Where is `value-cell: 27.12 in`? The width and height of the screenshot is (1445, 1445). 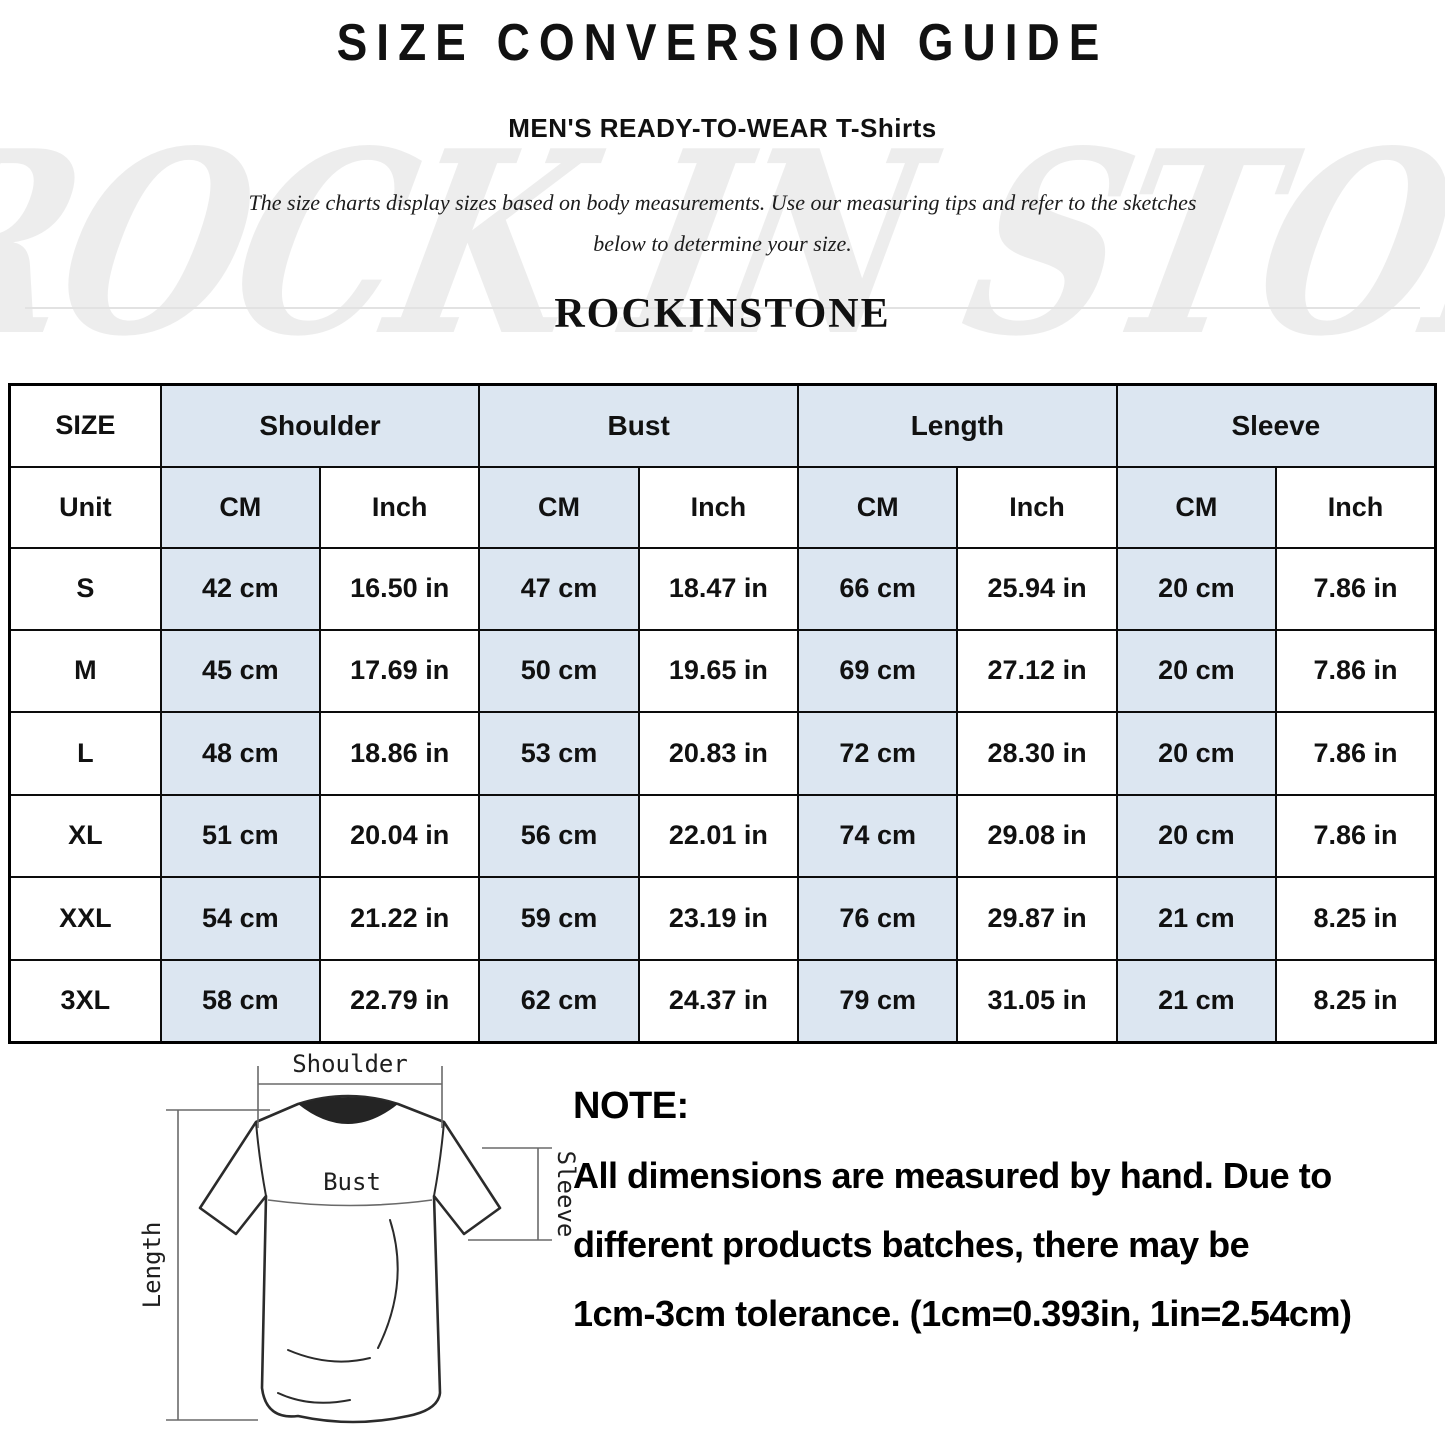 value-cell: 27.12 in is located at coordinates (1037, 670).